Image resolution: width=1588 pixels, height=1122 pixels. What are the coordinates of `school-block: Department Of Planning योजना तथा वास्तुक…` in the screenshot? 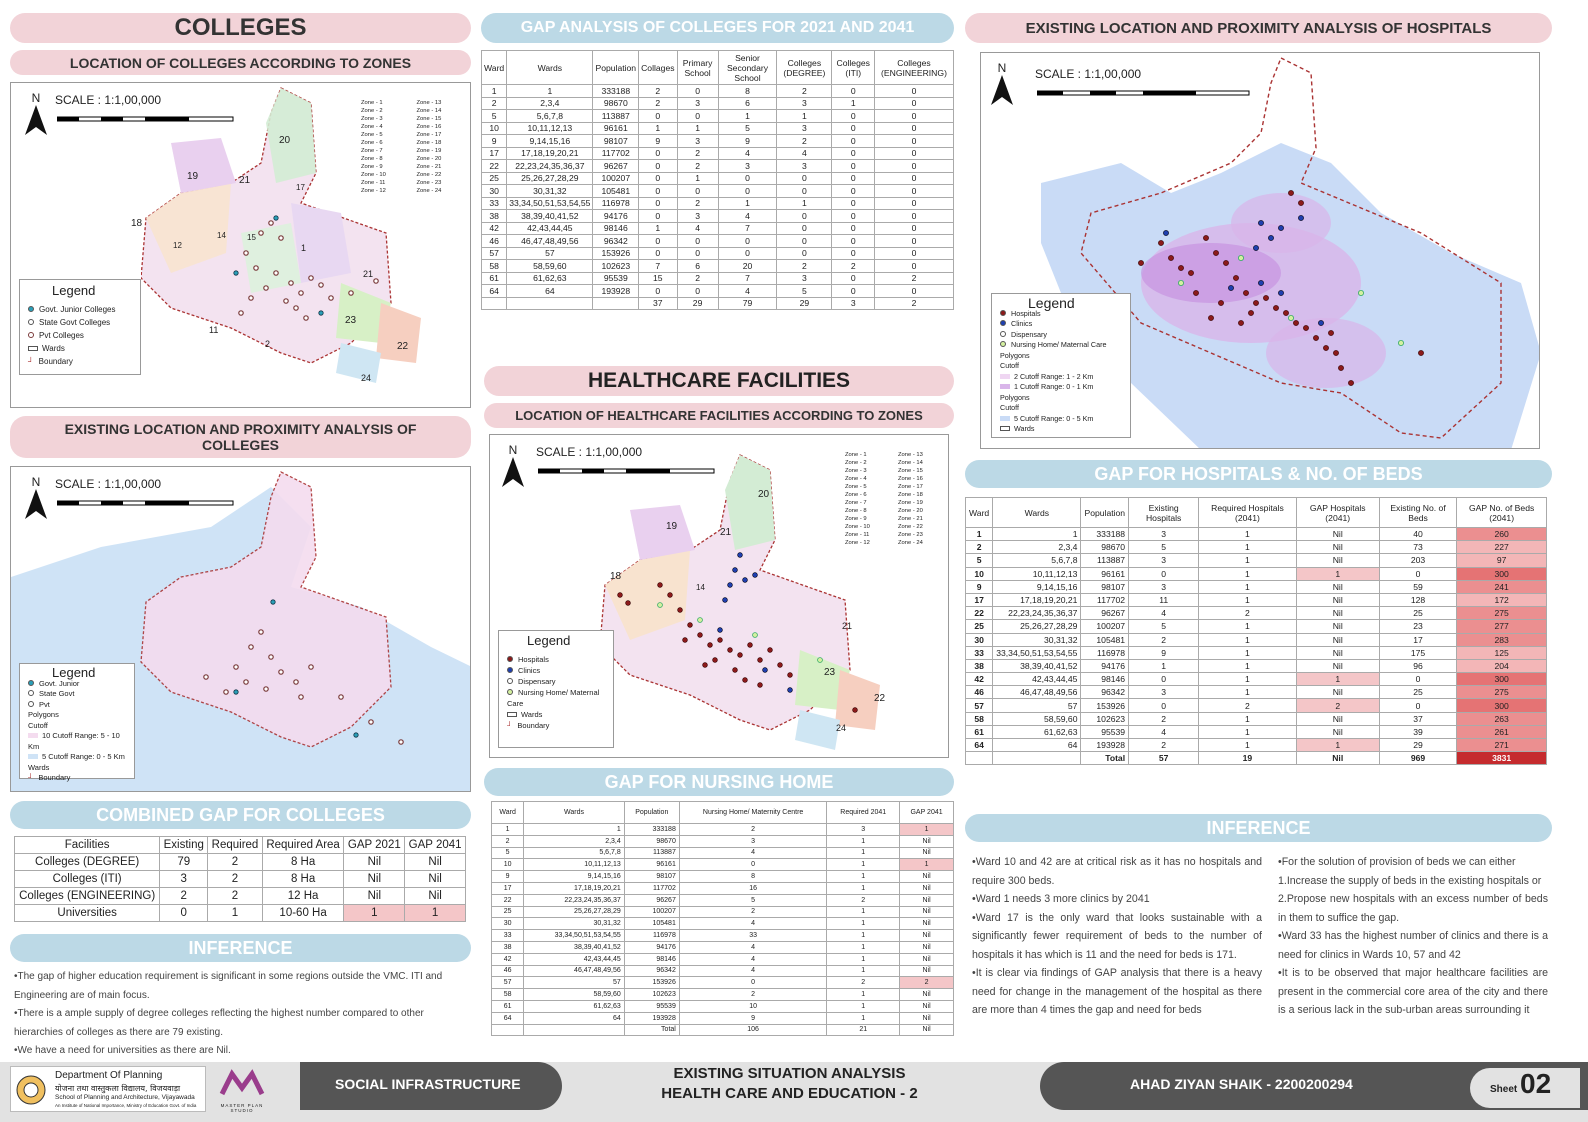 It's located at (108, 1089).